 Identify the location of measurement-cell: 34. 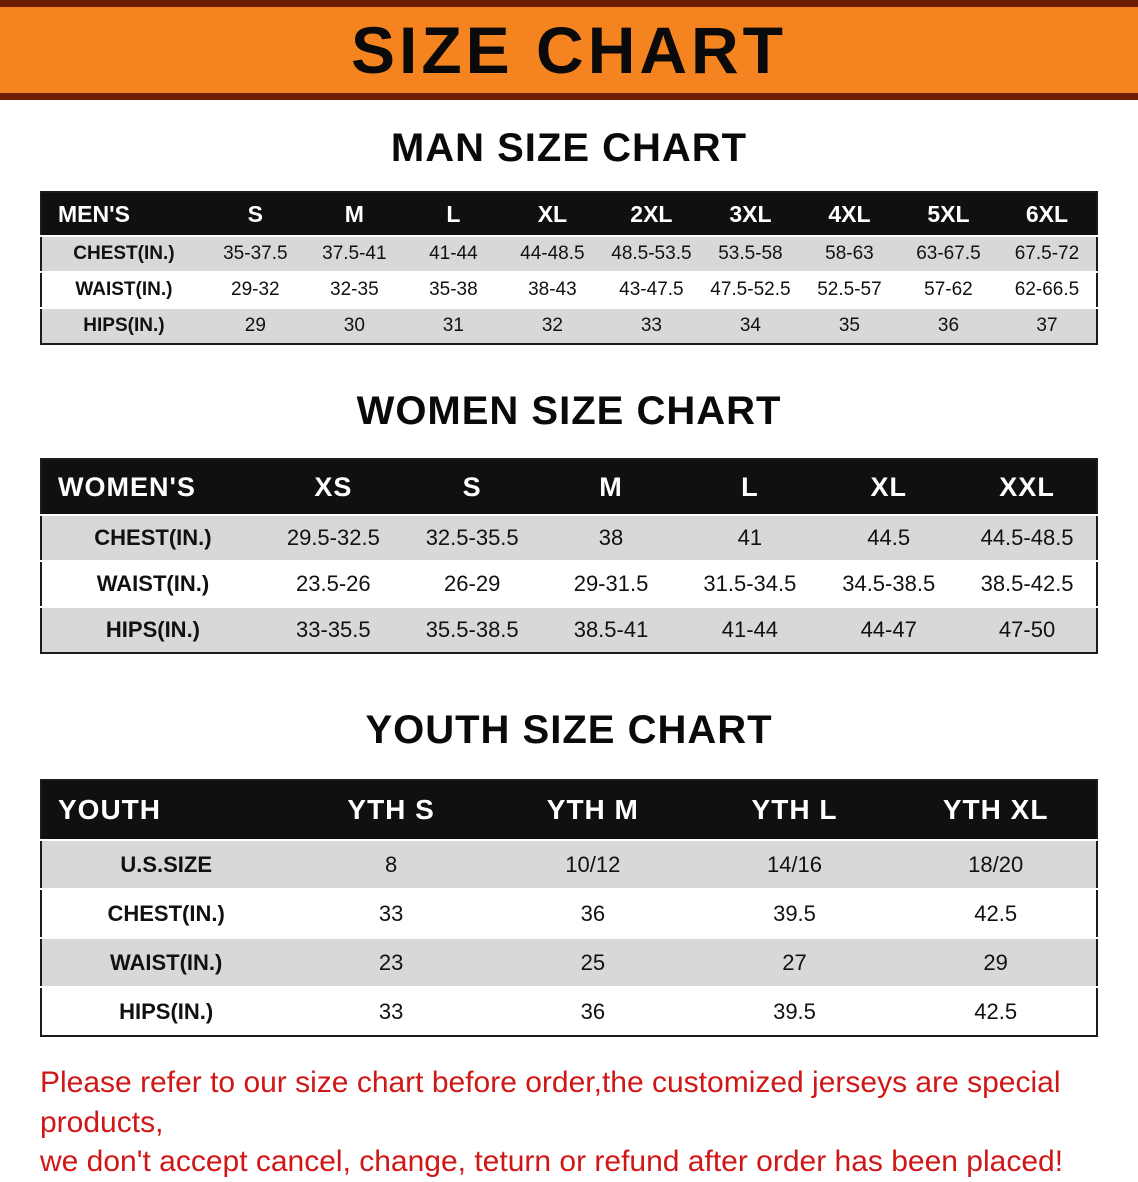
(750, 325).